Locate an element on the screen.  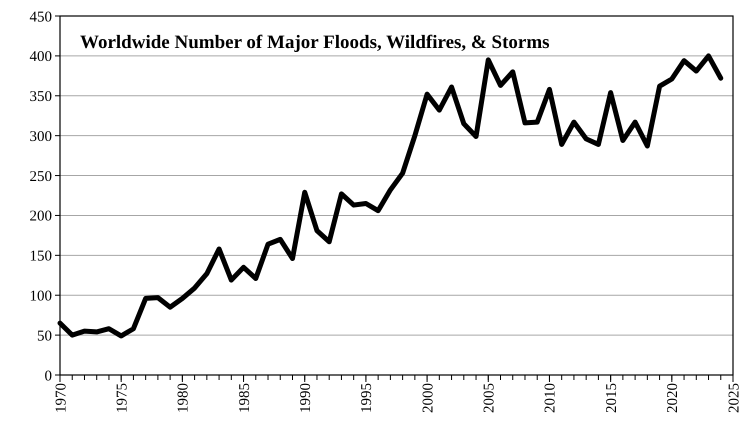
y-tick-label: 50 is located at coordinates (44, 336).